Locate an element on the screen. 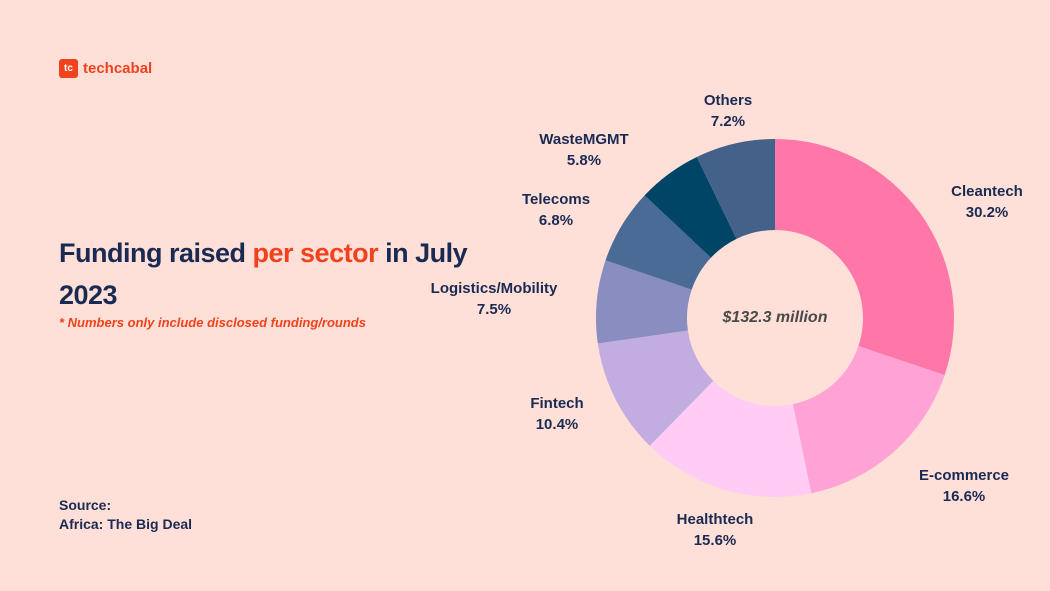  slice-cleantech is located at coordinates (864, 257).